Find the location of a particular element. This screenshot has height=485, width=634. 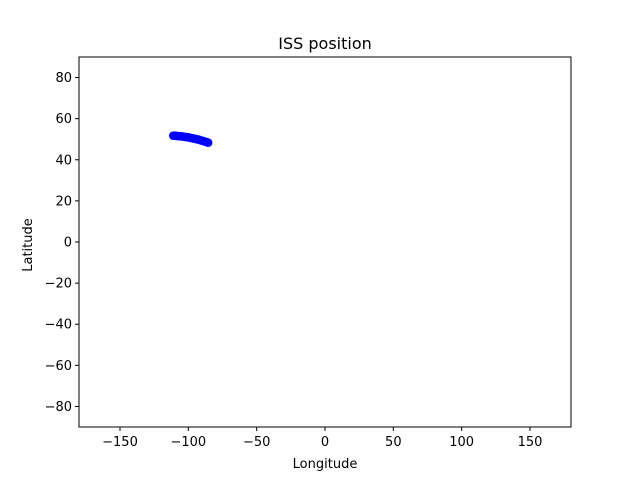

scatter-points-layer is located at coordinates (191, 139).